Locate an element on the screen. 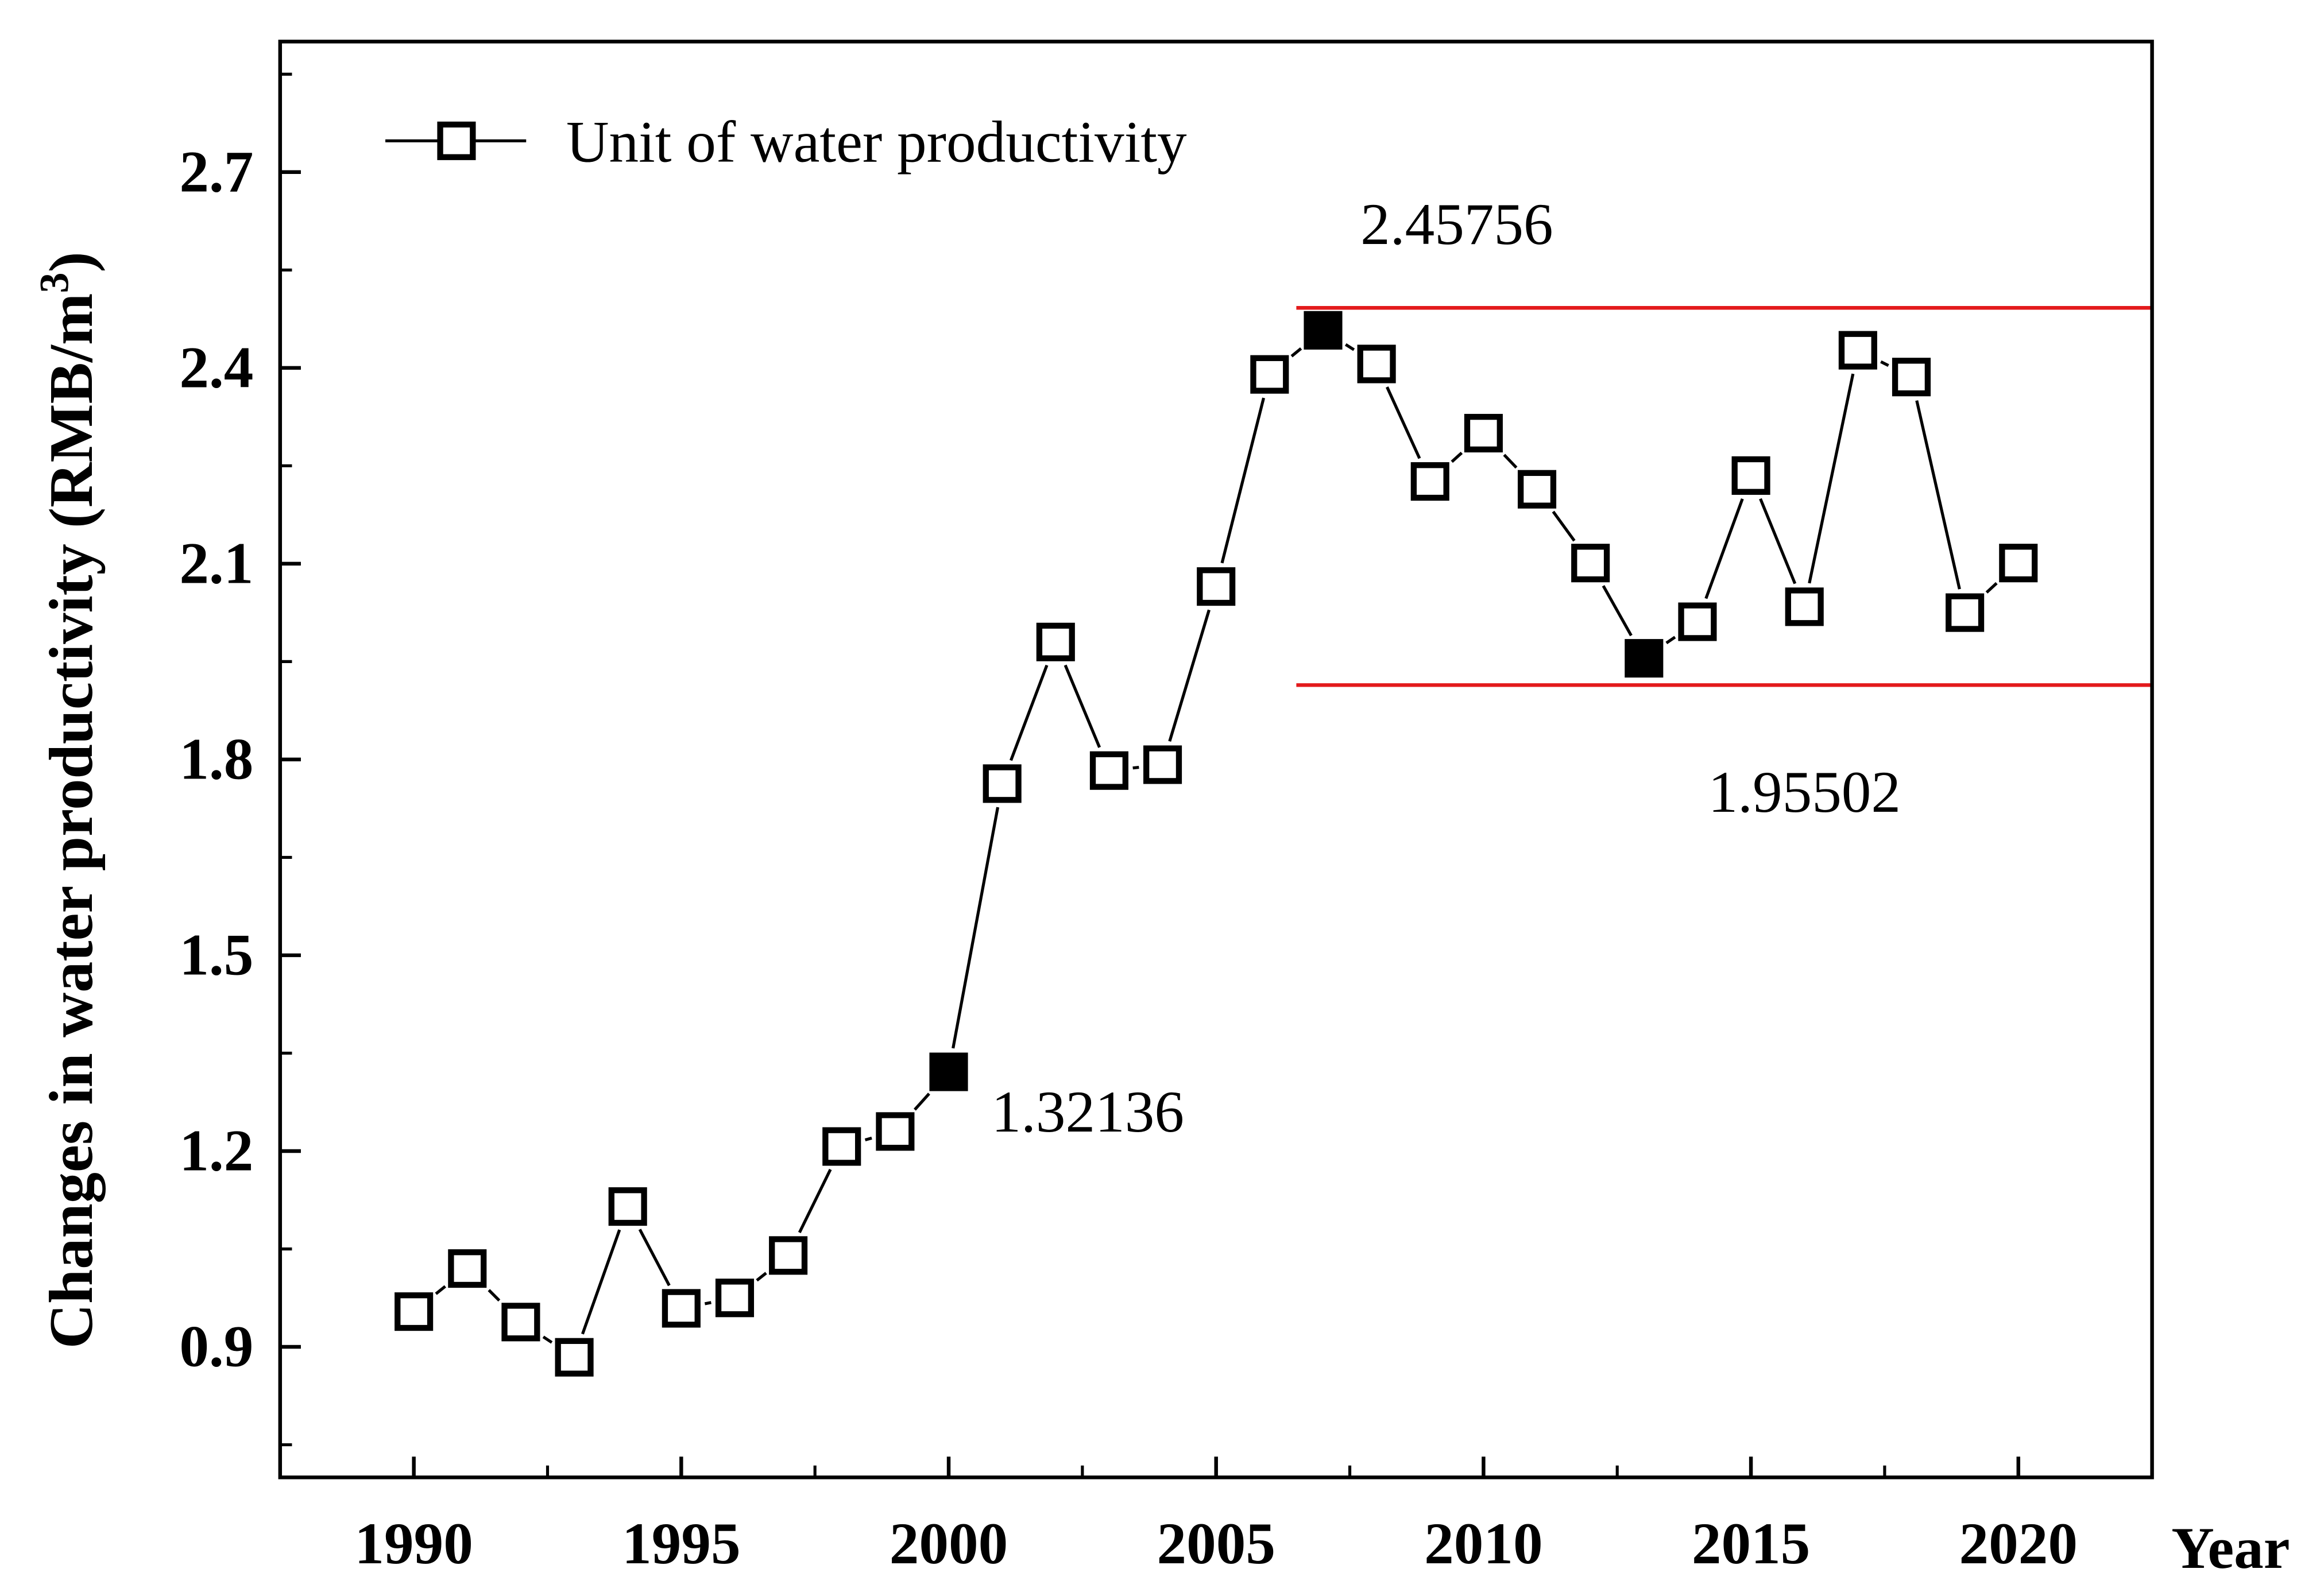 The height and width of the screenshot is (1596, 2324). y-tick-label: 0.9 is located at coordinates (216, 1347).